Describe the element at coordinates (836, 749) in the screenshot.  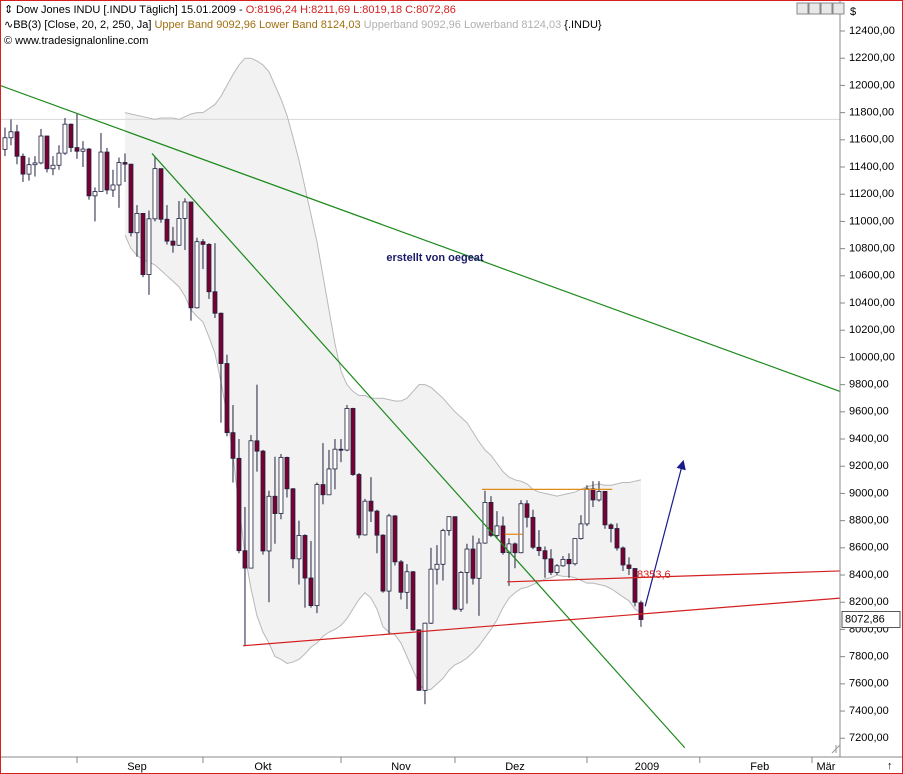
I see `grip` at that location.